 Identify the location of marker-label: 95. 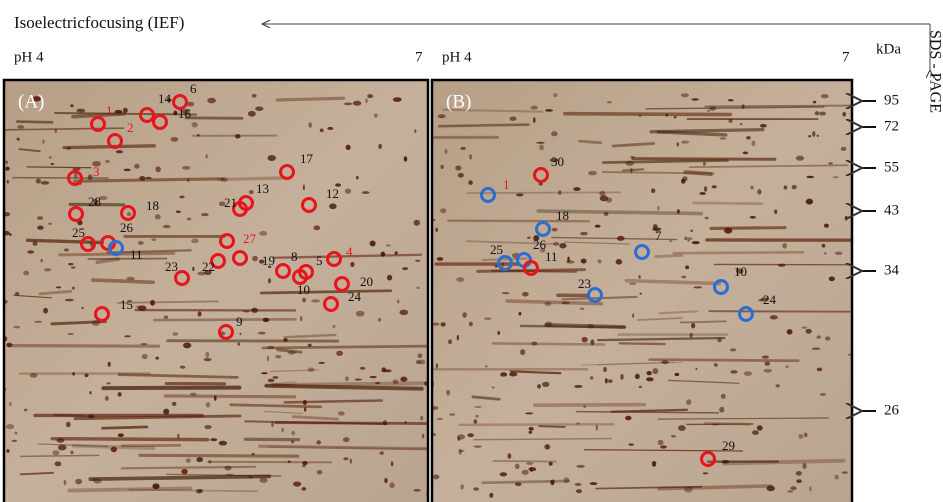
(891, 100).